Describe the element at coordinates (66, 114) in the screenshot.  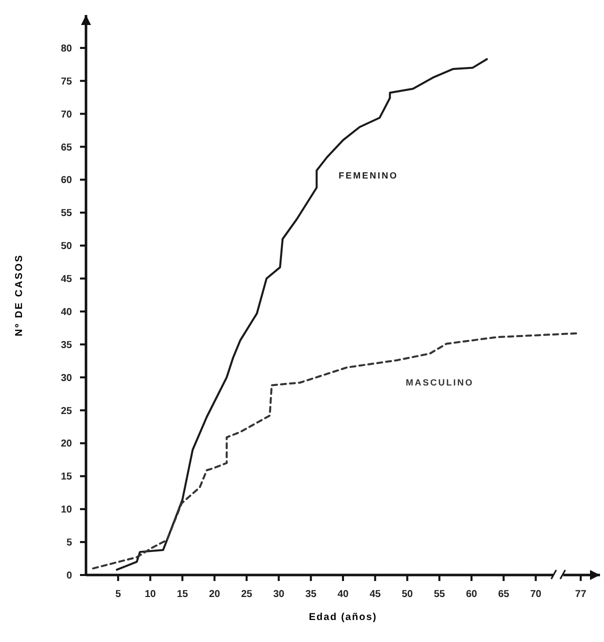
I see `y-tick-label: 70` at that location.